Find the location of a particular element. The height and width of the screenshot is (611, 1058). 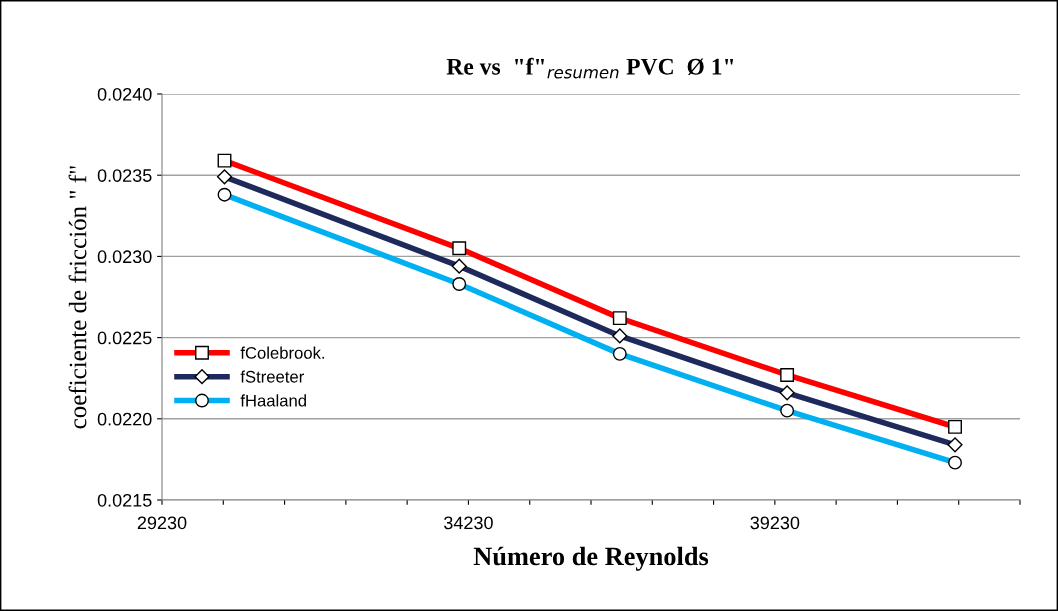

legend-label: fStreeter is located at coordinates (272, 376).